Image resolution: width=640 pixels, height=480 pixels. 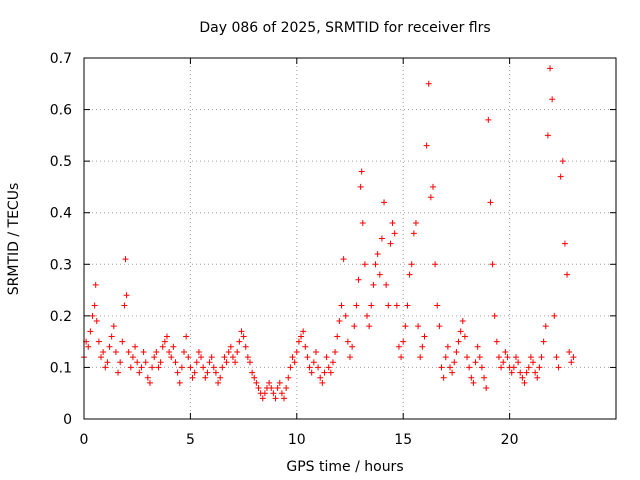 What do you see at coordinates (344, 467) in the screenshot?
I see `x-axis-label: GPS time / hours` at bounding box center [344, 467].